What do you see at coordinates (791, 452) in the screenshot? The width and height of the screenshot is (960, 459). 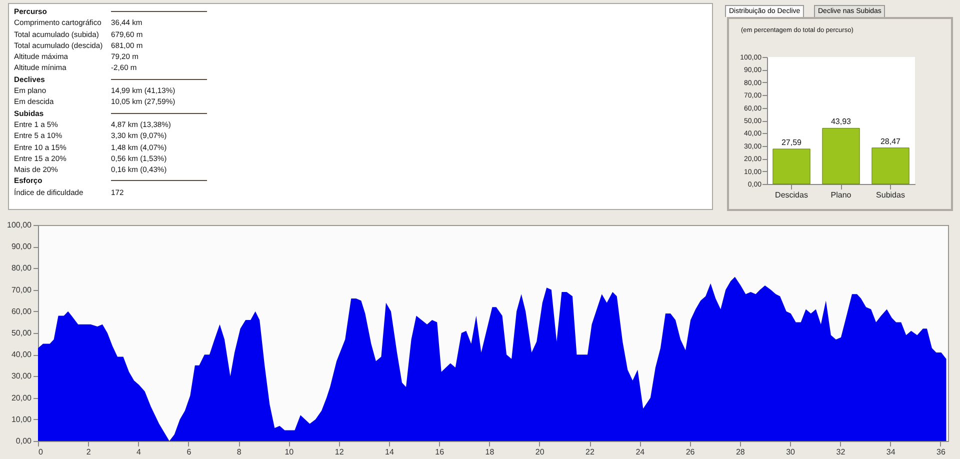 I see `x-tick-label: 30` at bounding box center [791, 452].